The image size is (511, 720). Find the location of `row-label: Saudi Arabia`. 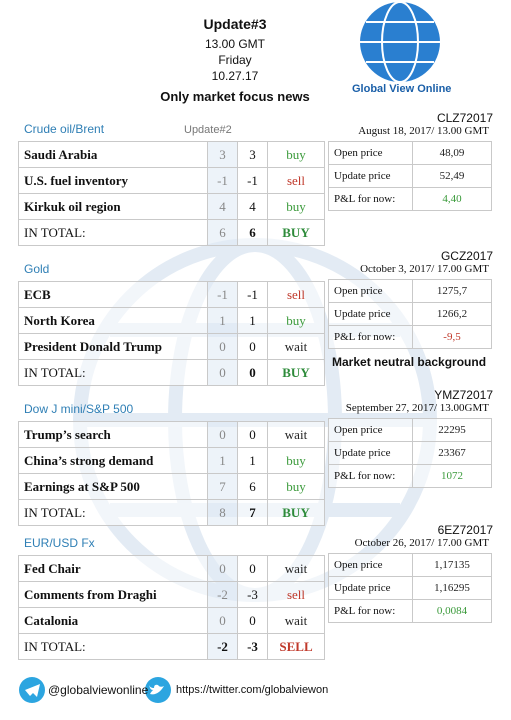

row-label: Saudi Arabia is located at coordinates (113, 154).